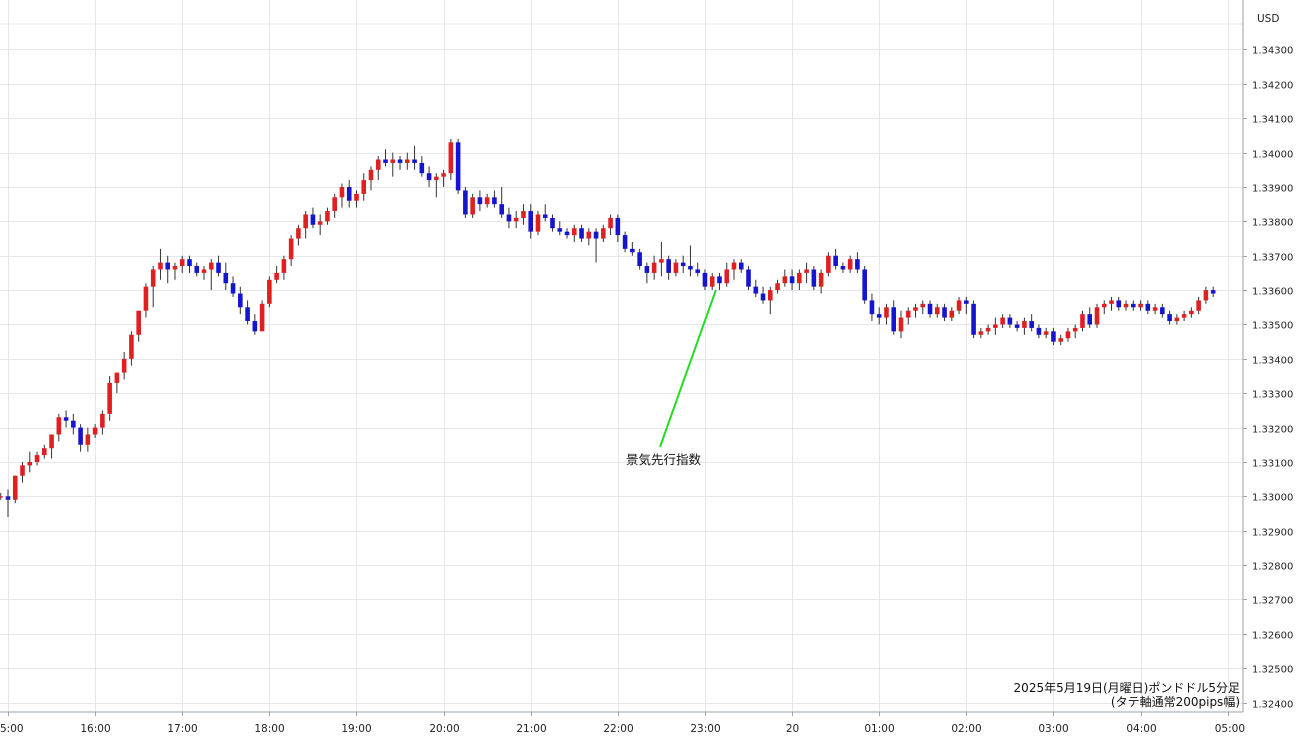 The height and width of the screenshot is (745, 1300). Describe the element at coordinates (95, 729) in the screenshot. I see `time-tick-label: 16:00` at that location.